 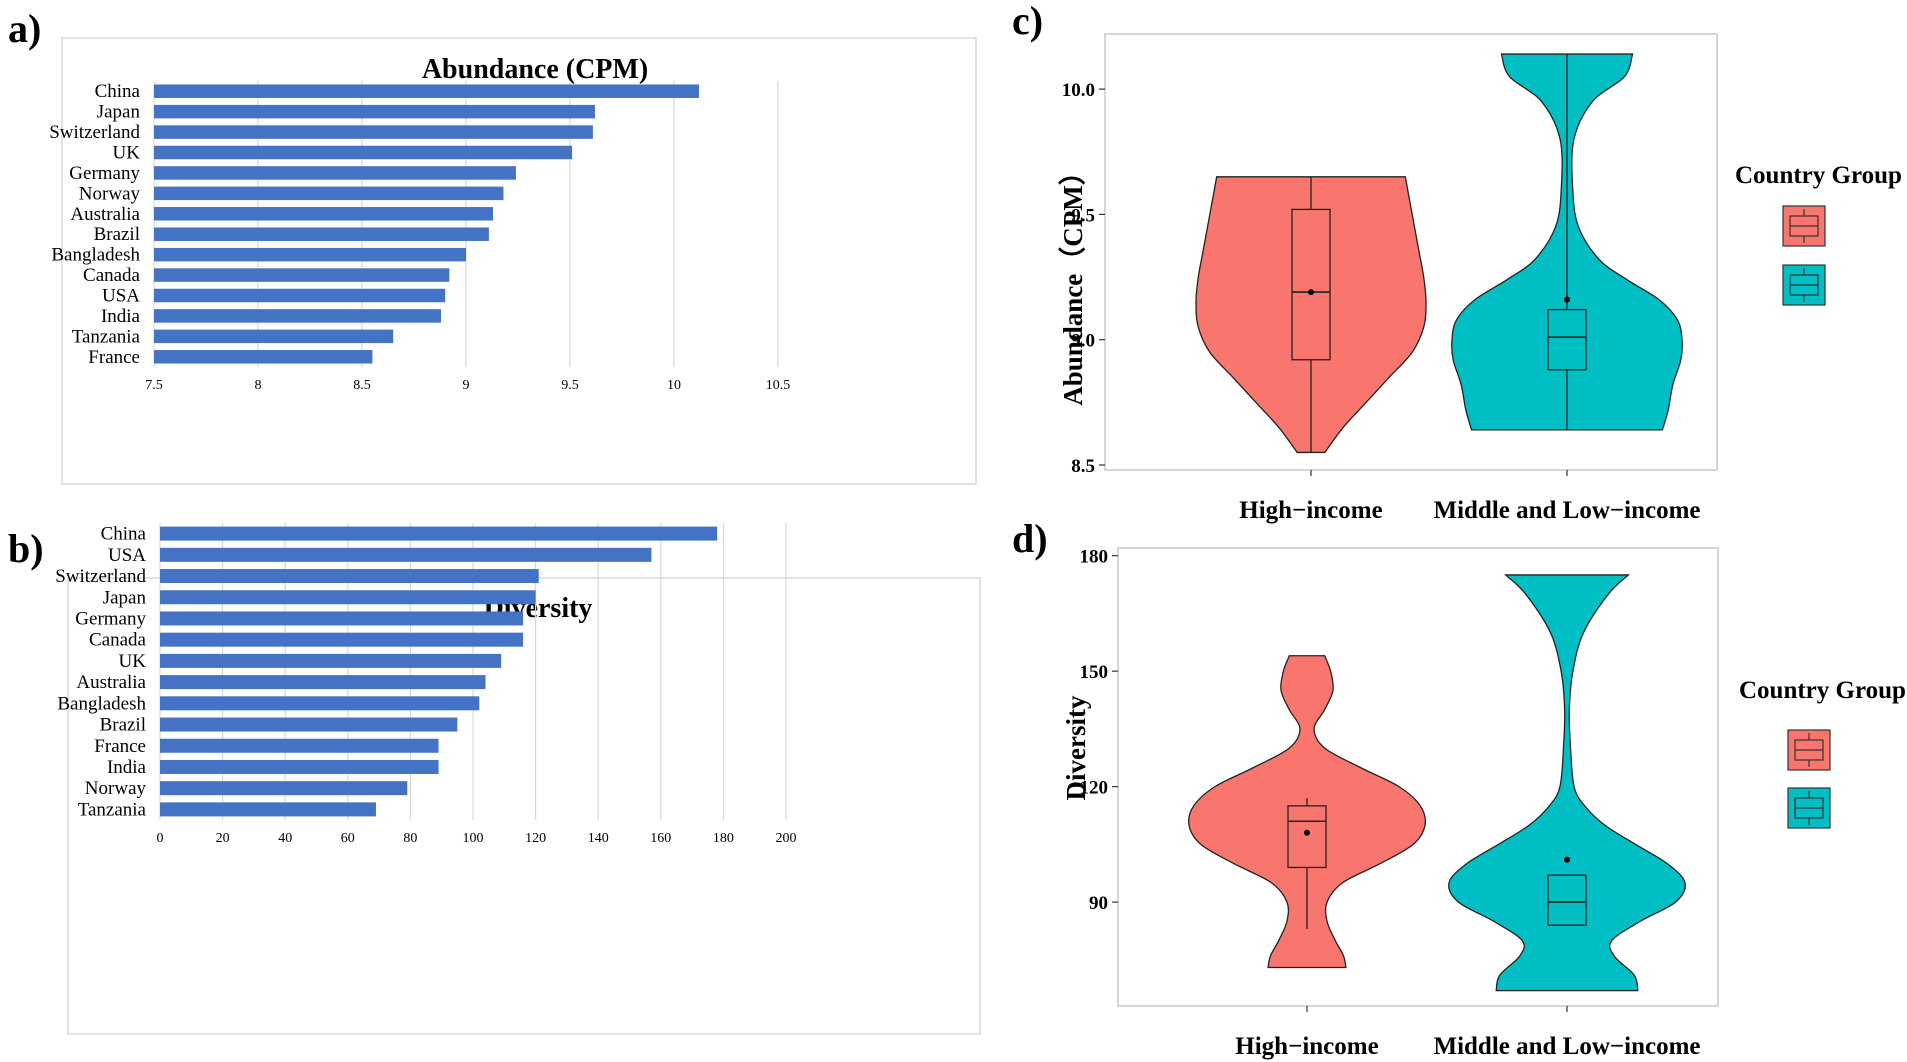 I want to click on x-tick-label: 40, so click(x=285, y=838).